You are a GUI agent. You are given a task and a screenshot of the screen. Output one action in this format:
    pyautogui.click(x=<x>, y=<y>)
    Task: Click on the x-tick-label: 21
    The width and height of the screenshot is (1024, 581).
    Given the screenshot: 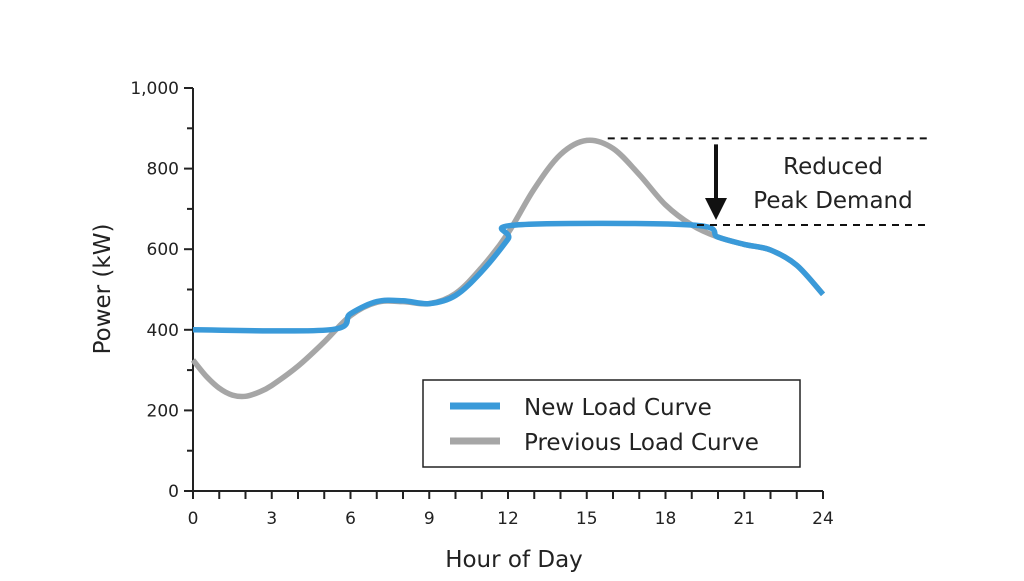 What is the action you would take?
    pyautogui.click(x=744, y=519)
    